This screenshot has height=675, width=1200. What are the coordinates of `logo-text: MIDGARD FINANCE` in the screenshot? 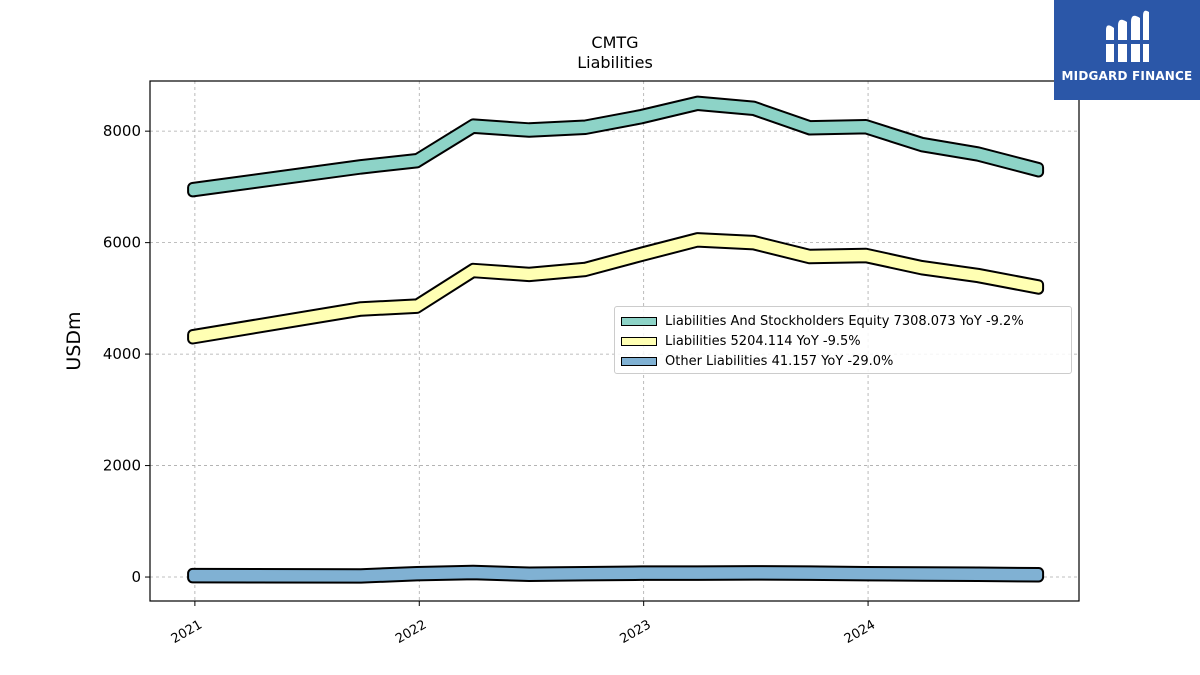 It's located at (1127, 76).